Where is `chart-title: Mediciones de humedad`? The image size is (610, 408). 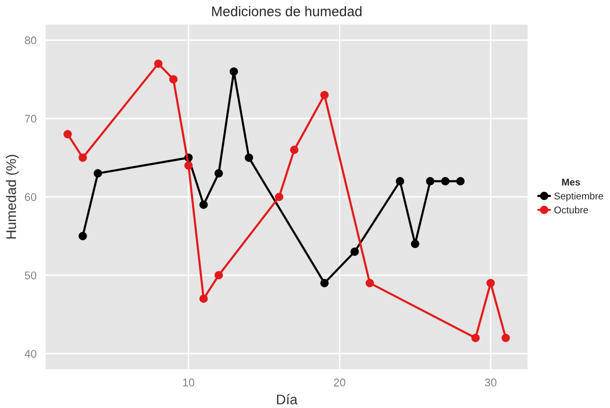 chart-title: Mediciones de humedad is located at coordinates (287, 11).